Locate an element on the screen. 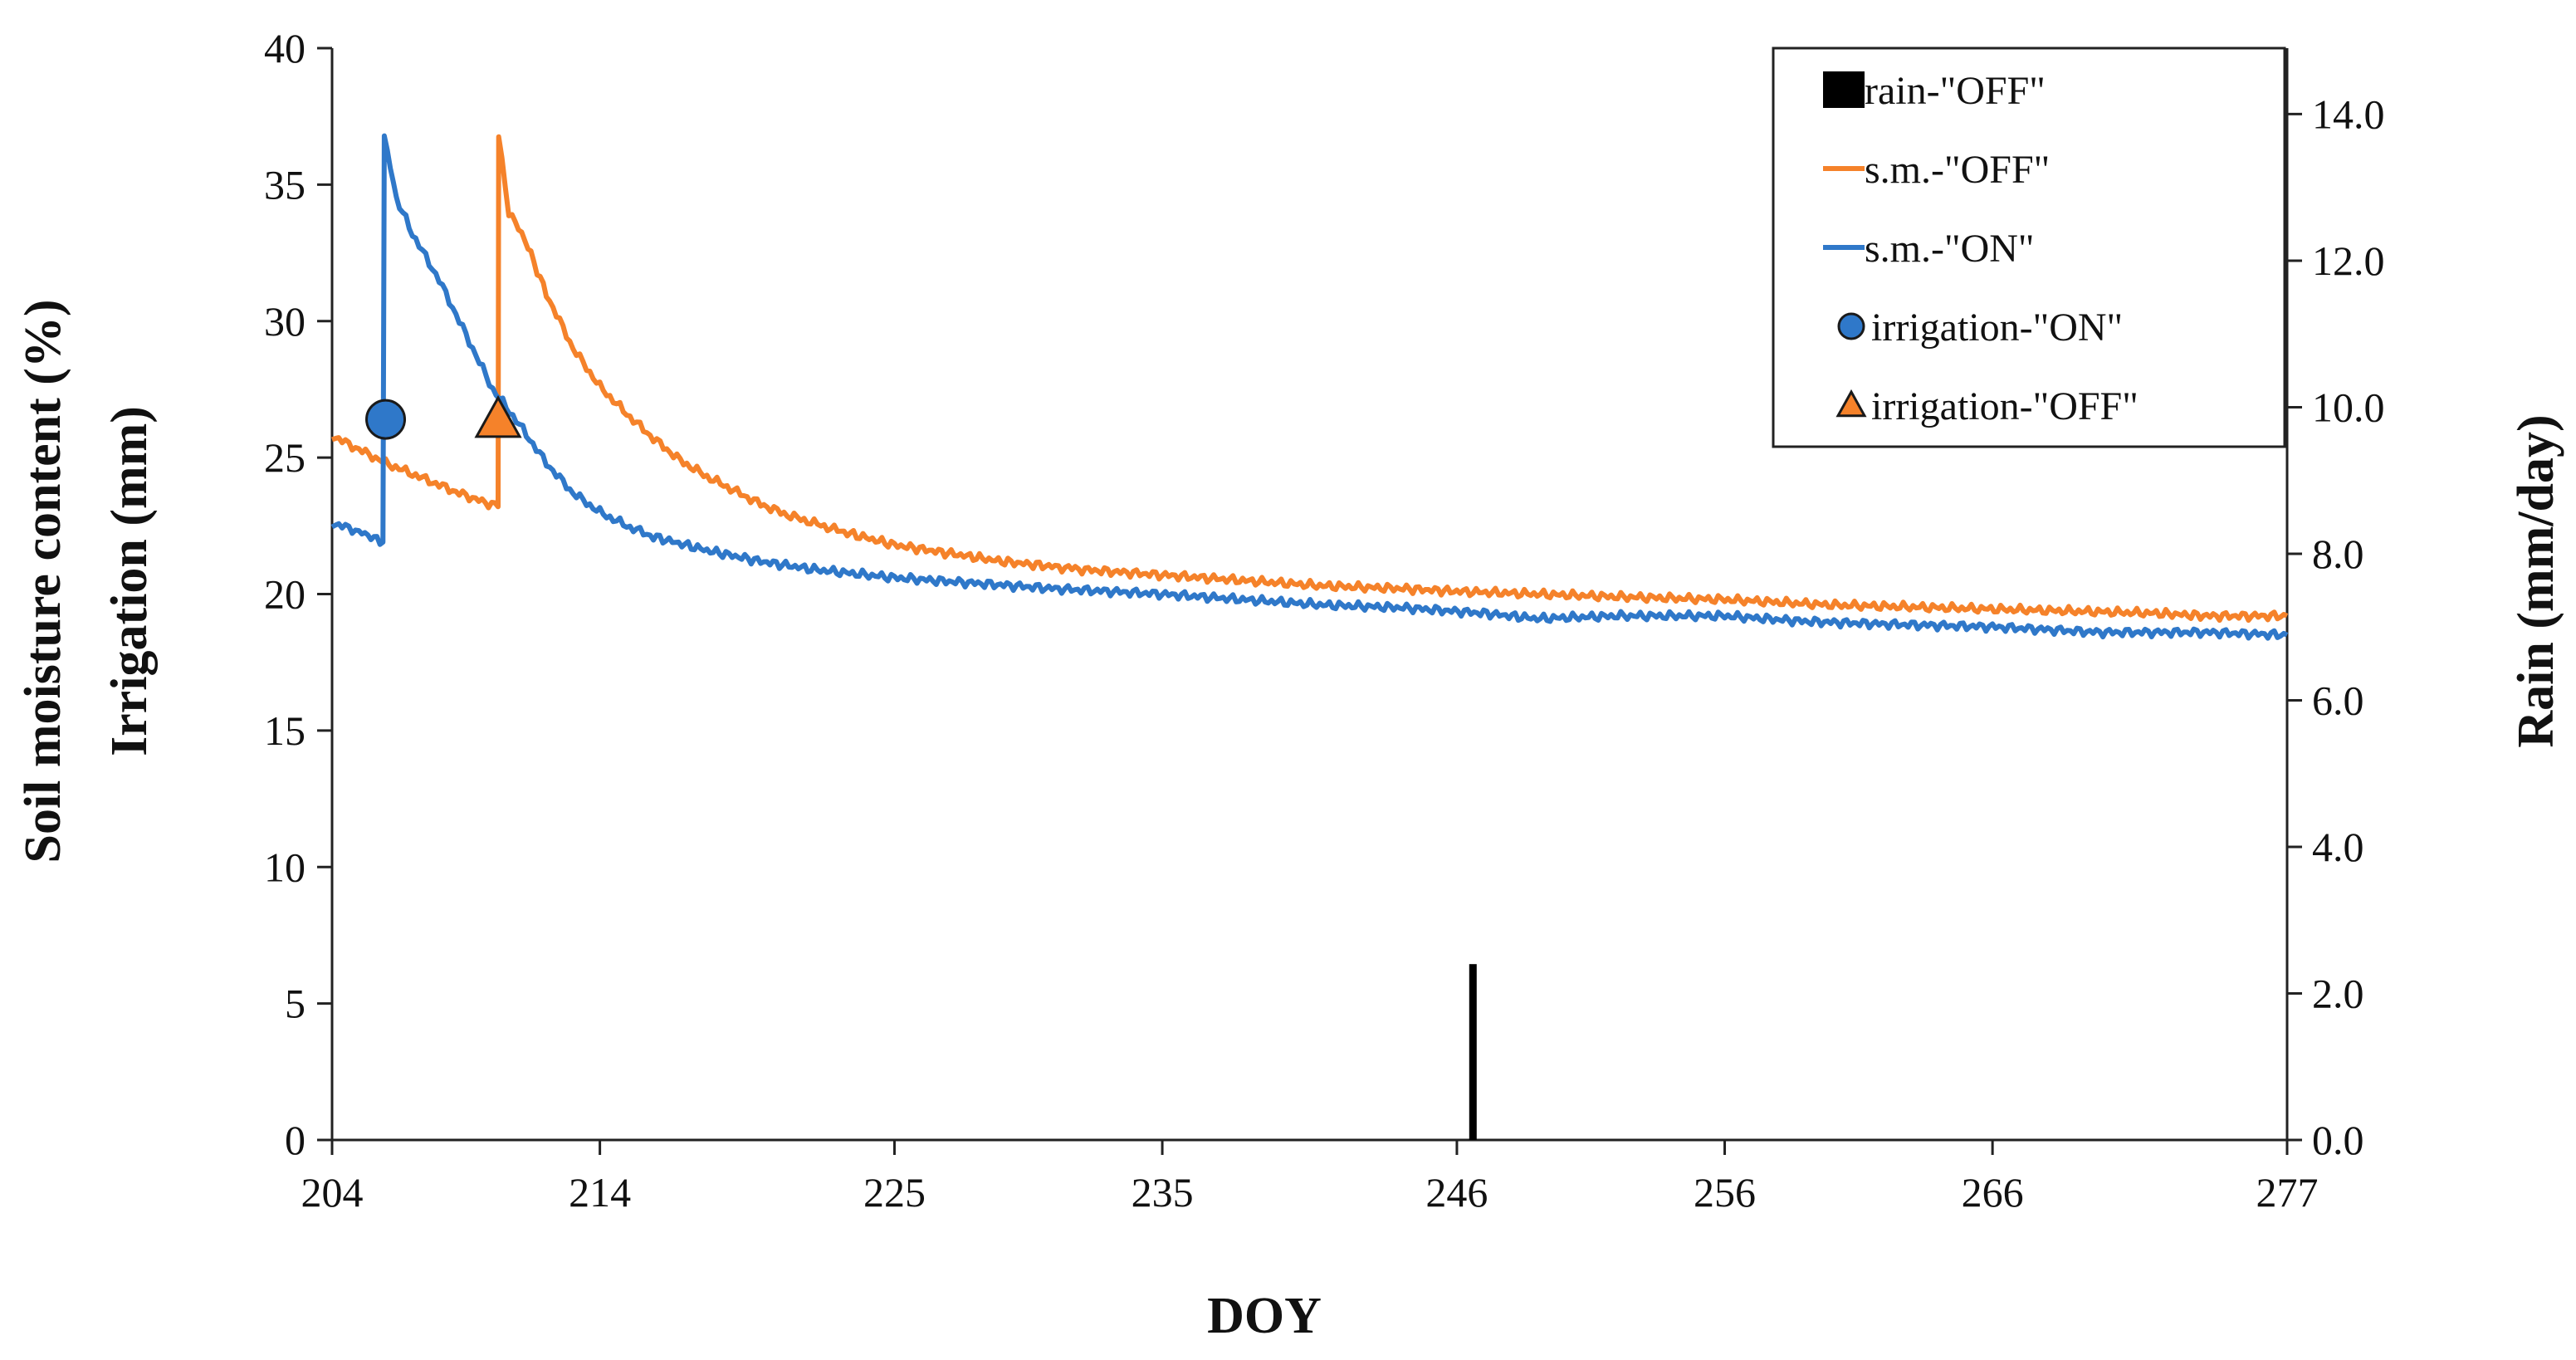  irrigation-markers is located at coordinates (443, 417).